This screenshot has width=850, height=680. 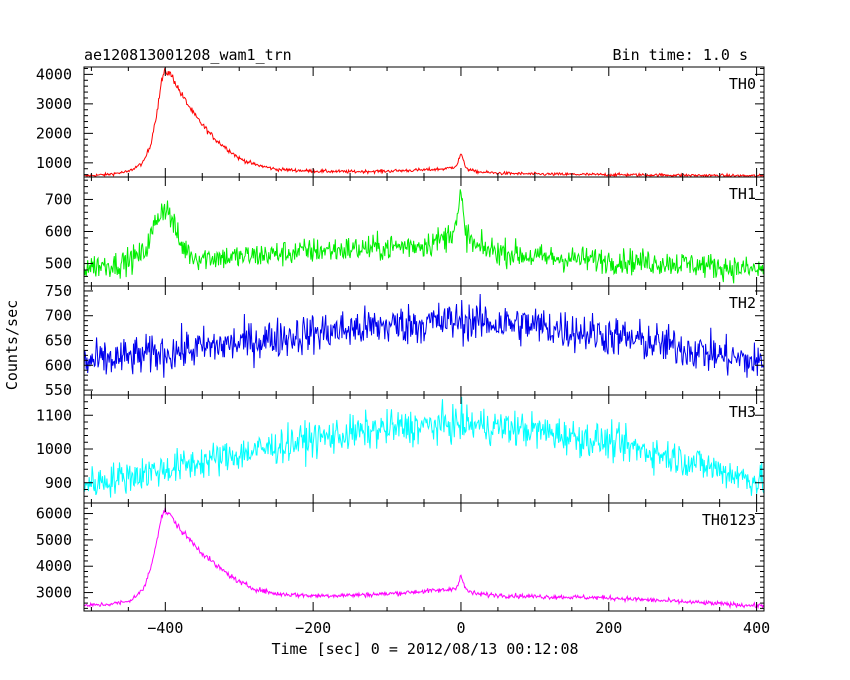 What do you see at coordinates (608, 628) in the screenshot?
I see `x-tick-label: 200` at bounding box center [608, 628].